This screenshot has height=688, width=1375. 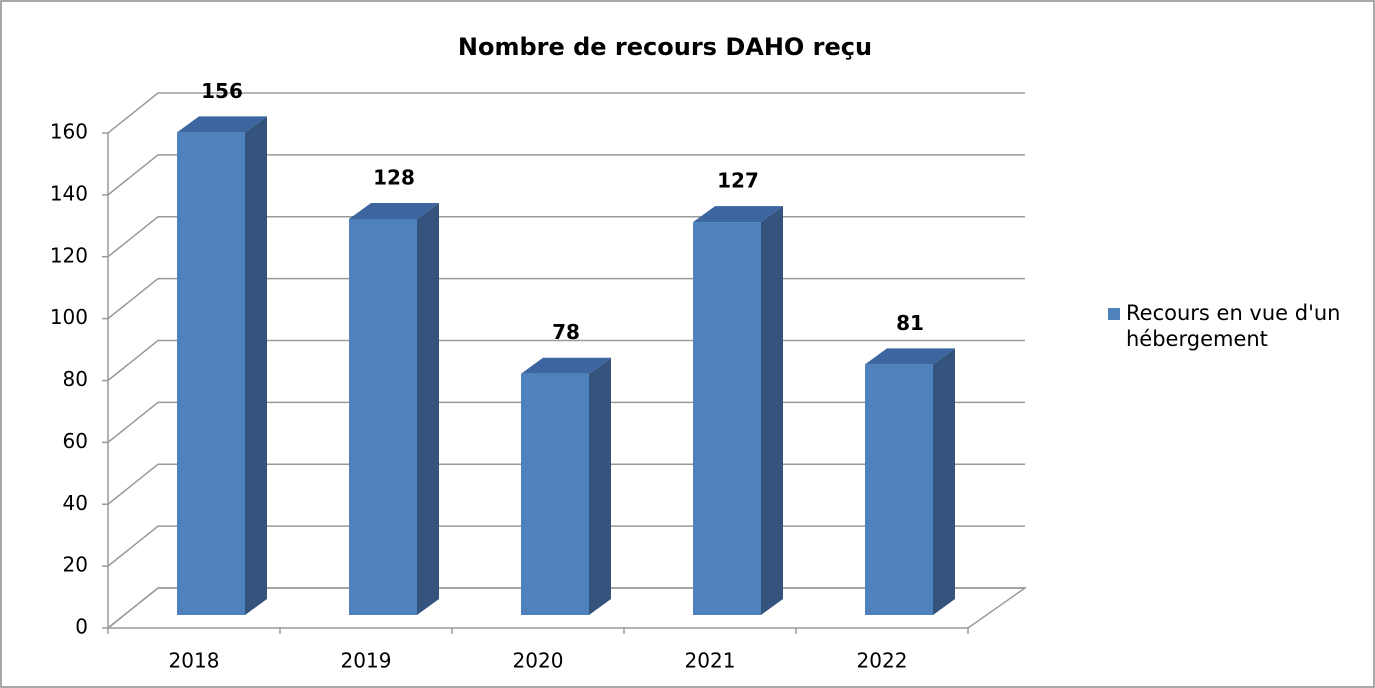 I want to click on data-label: 127, so click(x=738, y=181).